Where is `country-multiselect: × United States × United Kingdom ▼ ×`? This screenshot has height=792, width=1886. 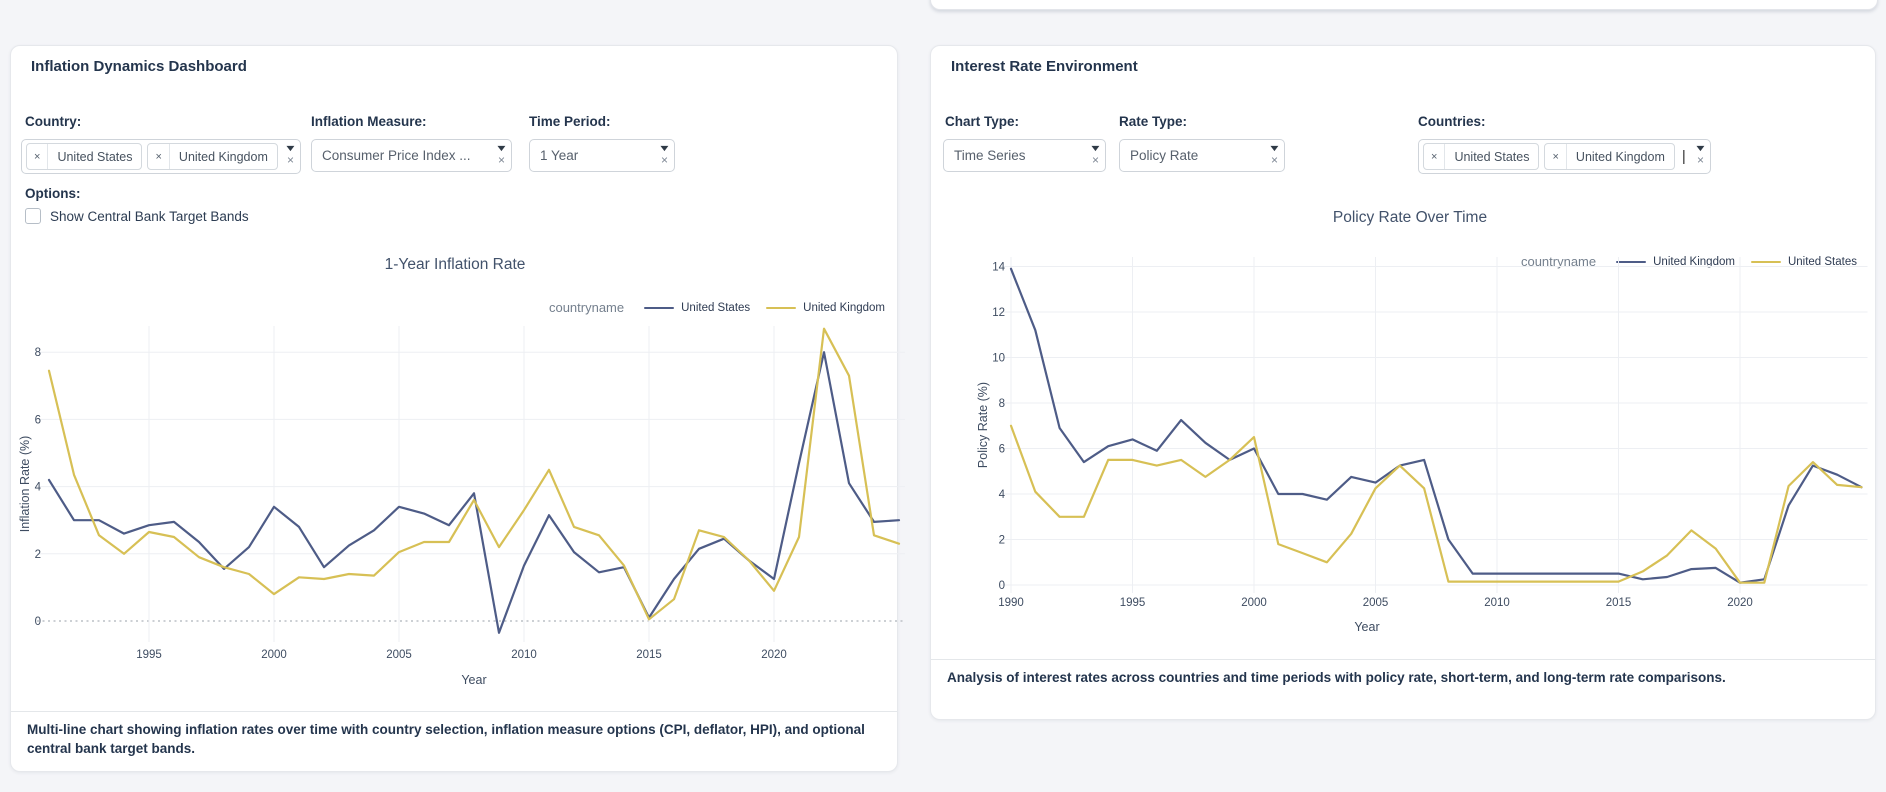 country-multiselect: × United States × United Kingdom ▼ × is located at coordinates (161, 156).